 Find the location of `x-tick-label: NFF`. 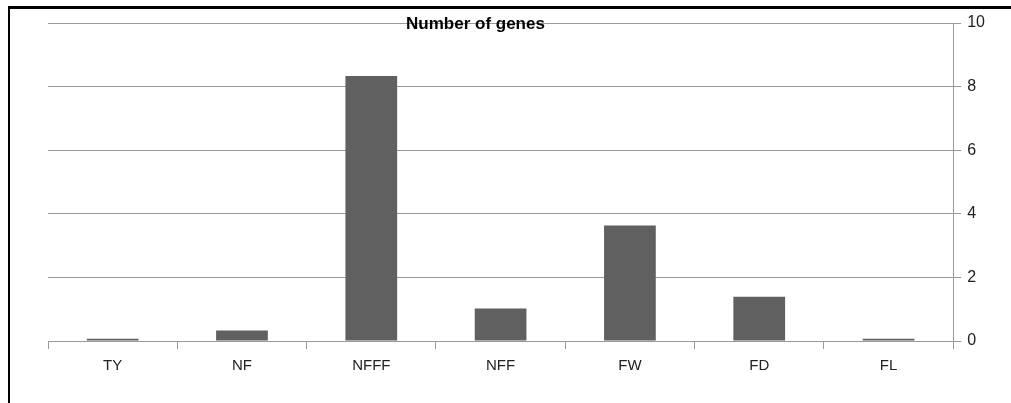

x-tick-label: NFF is located at coordinates (501, 365).